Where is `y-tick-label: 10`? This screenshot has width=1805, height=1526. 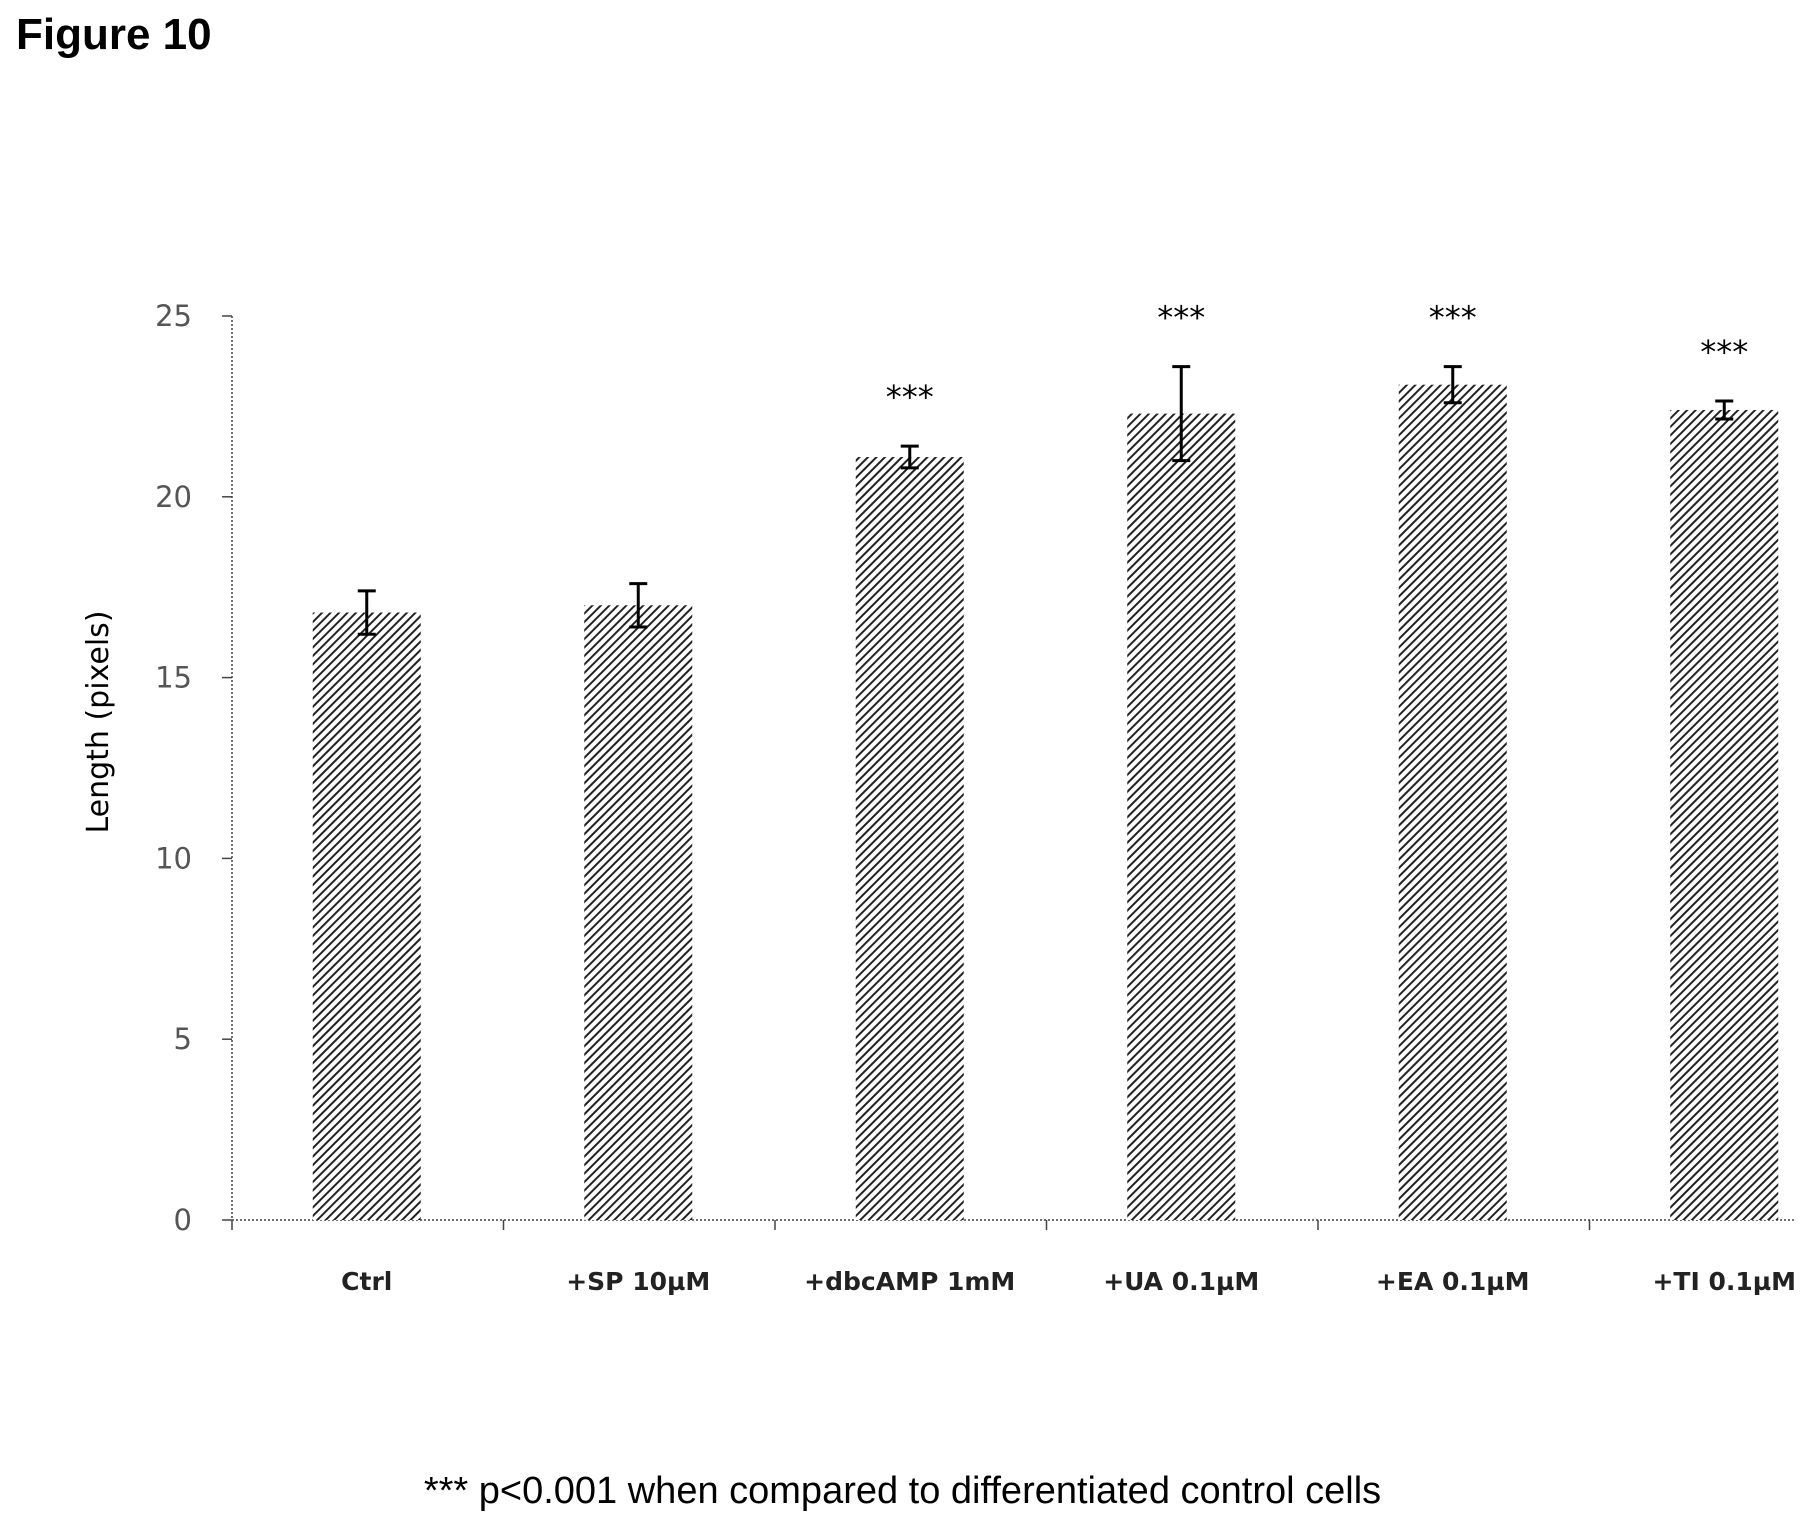 y-tick-label: 10 is located at coordinates (173, 858).